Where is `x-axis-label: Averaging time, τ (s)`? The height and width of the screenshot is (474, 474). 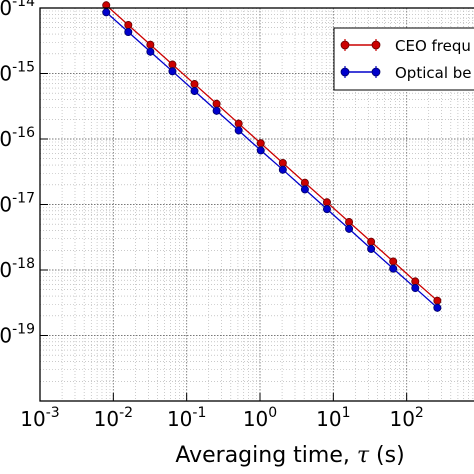 x-axis-label: Averaging time, τ (s) is located at coordinates (289, 455).